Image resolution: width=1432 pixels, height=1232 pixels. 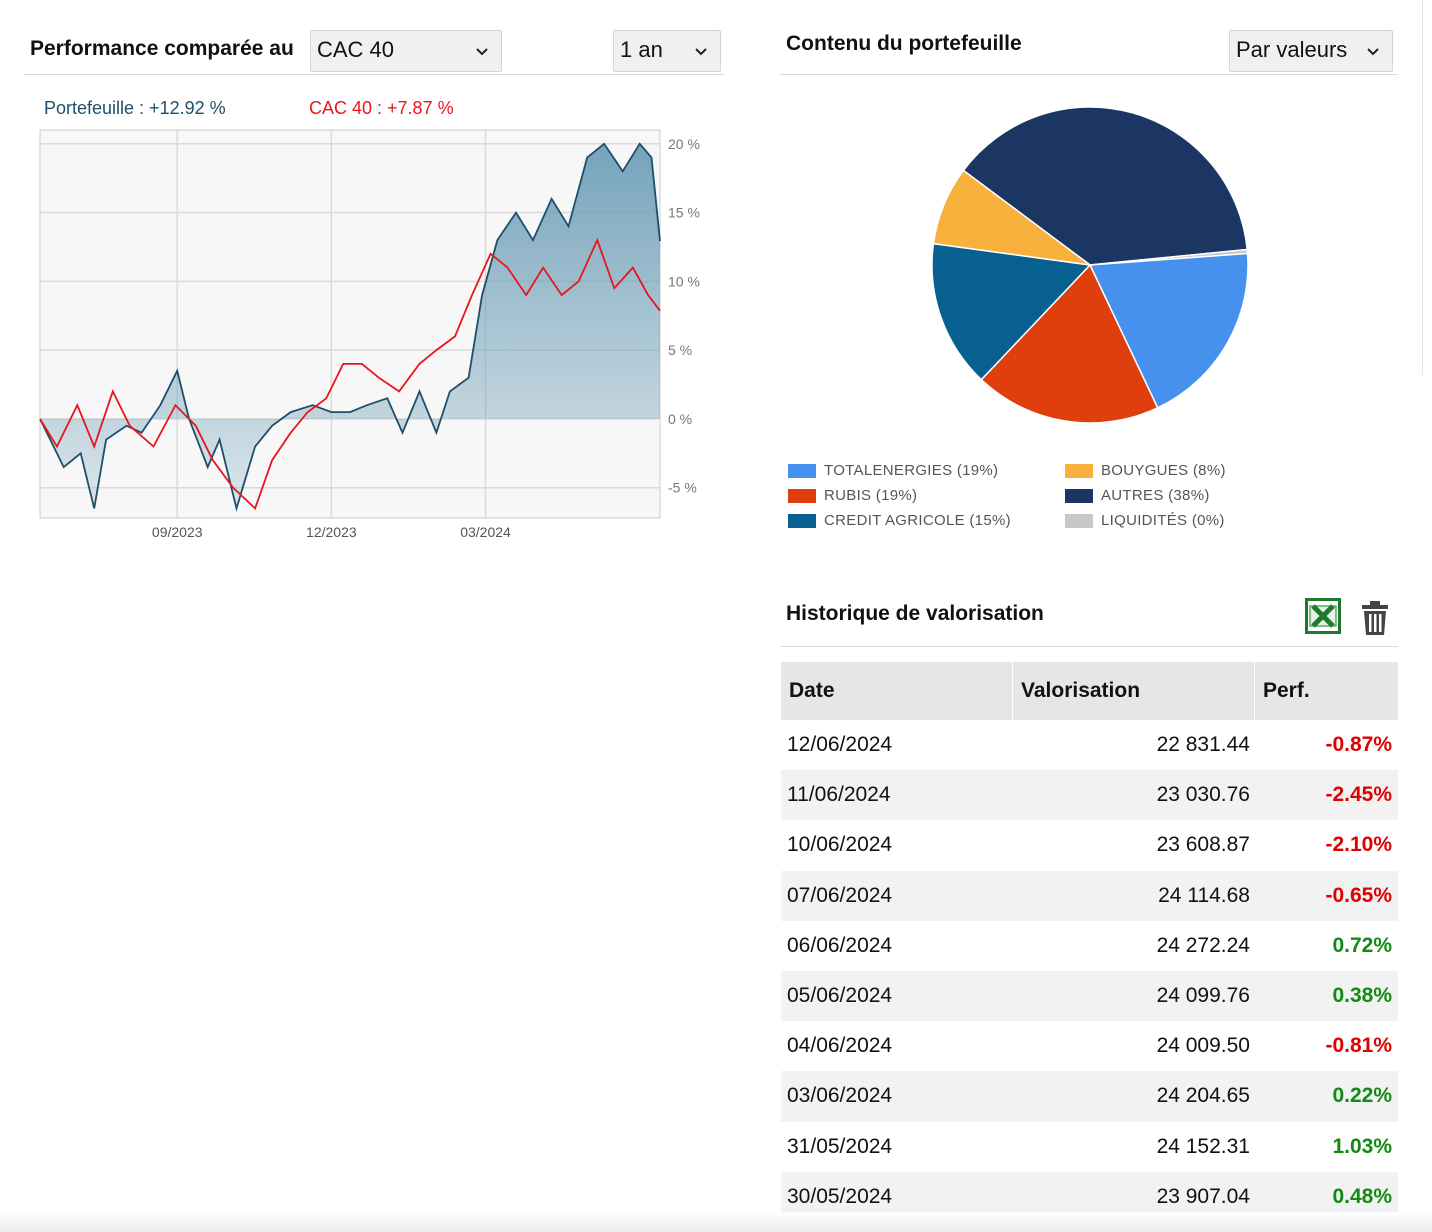 I want to click on table-row: 05/06/2024 24 099.76 0.38%, so click(x=1089, y=996).